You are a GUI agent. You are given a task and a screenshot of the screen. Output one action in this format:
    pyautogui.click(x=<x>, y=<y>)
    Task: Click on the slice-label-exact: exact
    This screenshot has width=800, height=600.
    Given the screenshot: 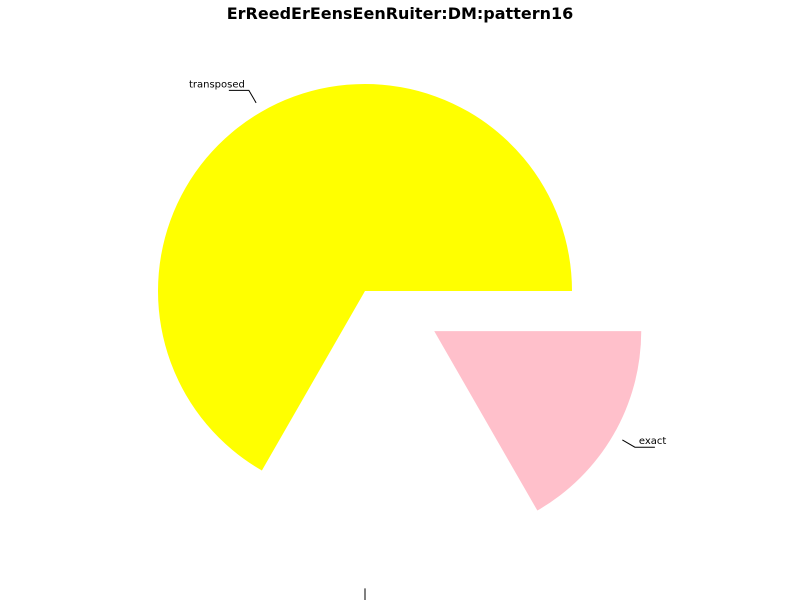 What is the action you would take?
    pyautogui.click(x=653, y=441)
    